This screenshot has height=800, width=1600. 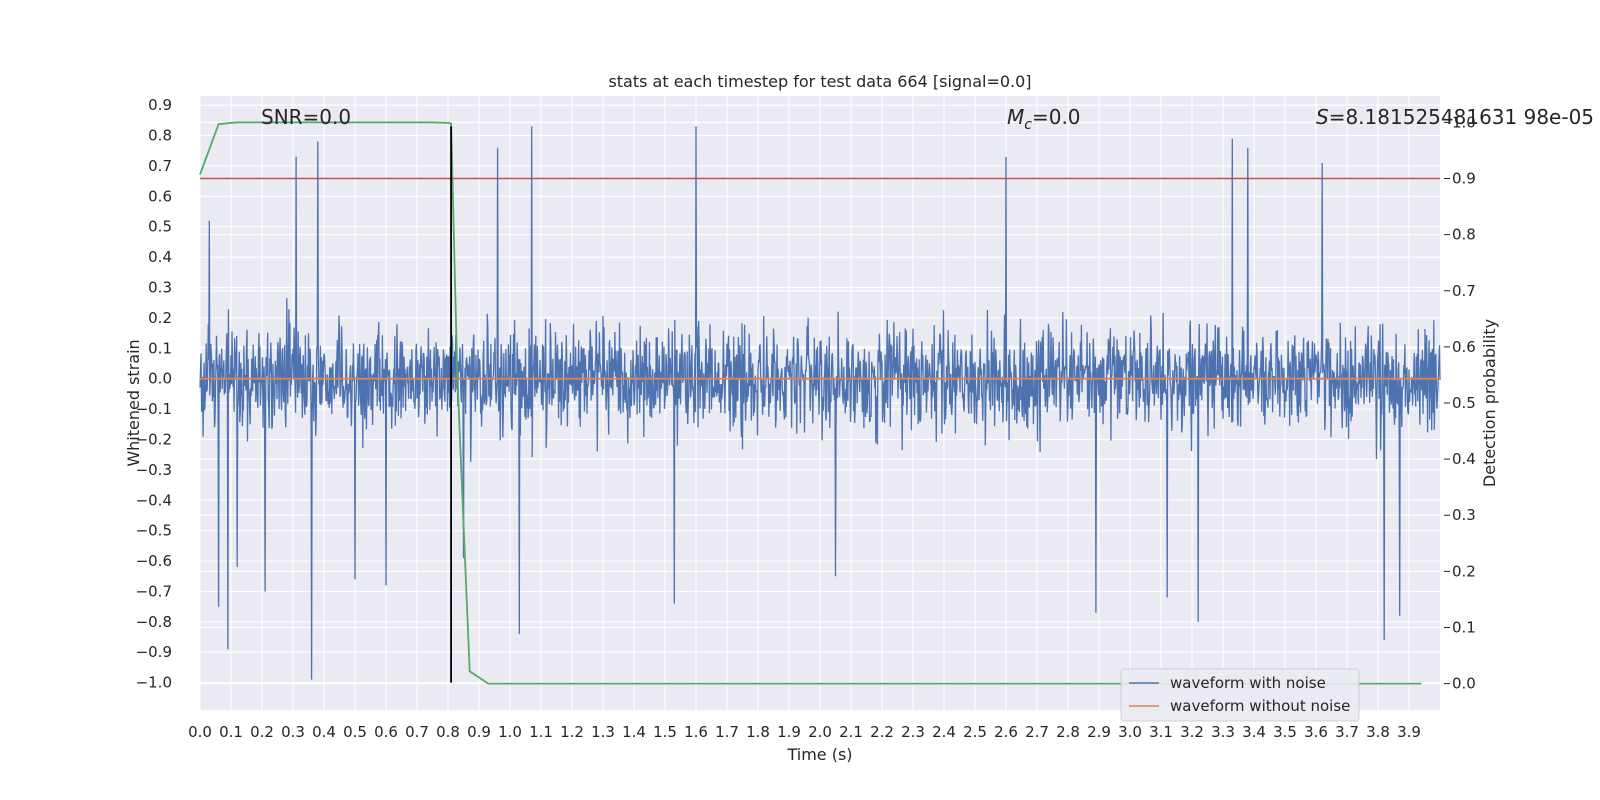 What do you see at coordinates (510, 732) in the screenshot?
I see `x-tick-label: 1.0` at bounding box center [510, 732].